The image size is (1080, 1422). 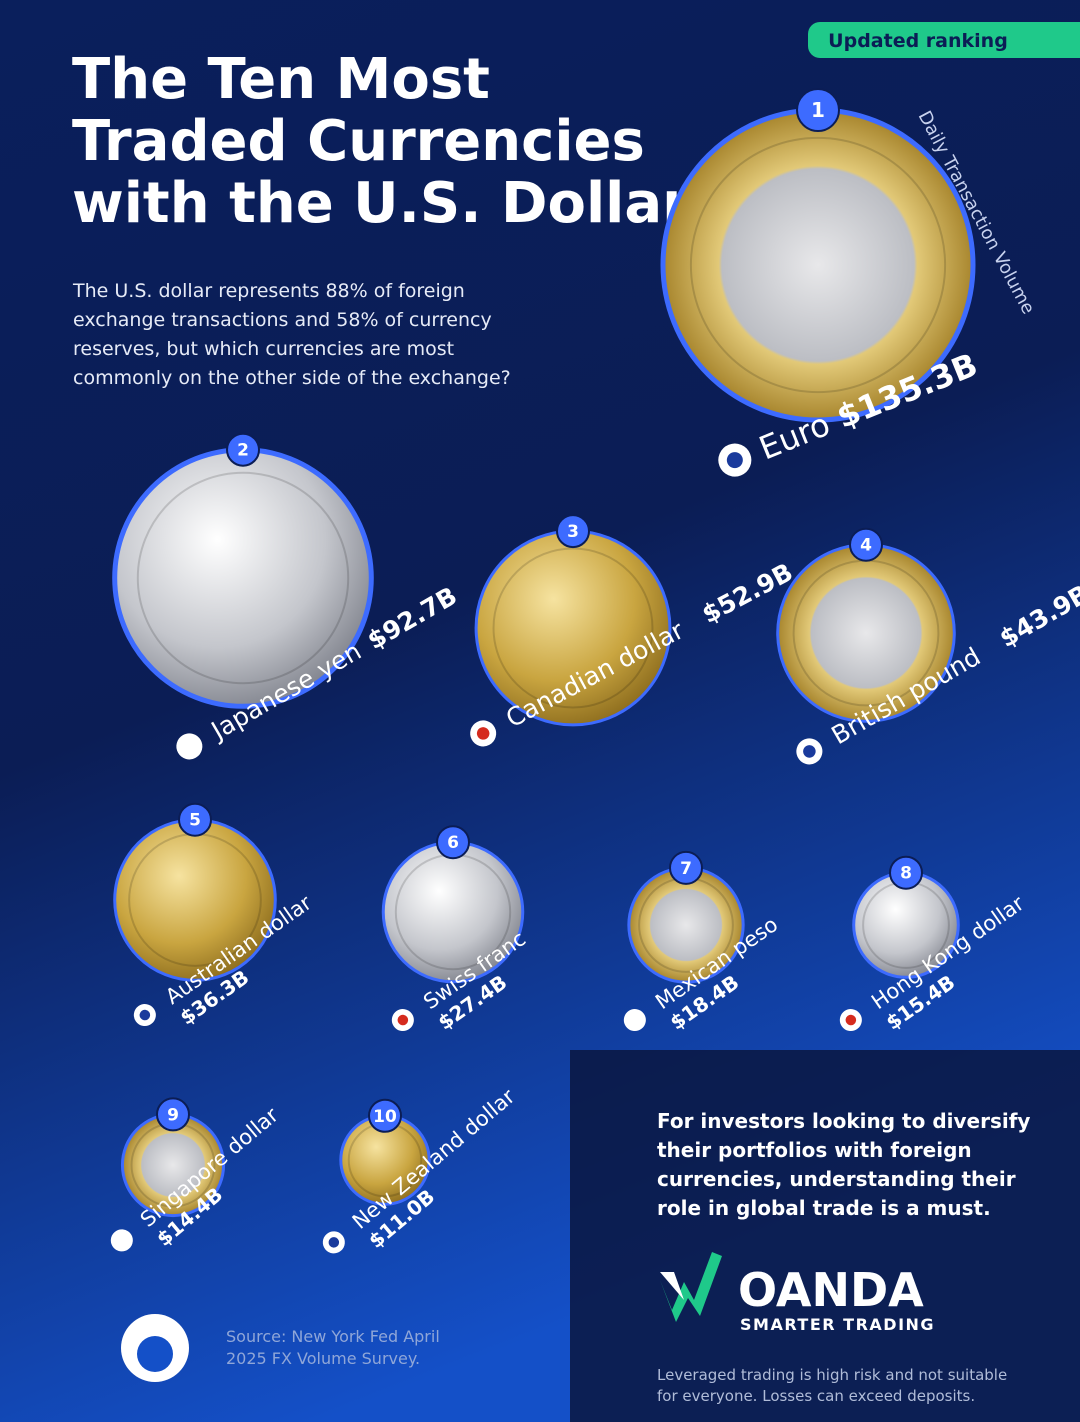 I want to click on title-line: The Ten Most, so click(x=281, y=79).